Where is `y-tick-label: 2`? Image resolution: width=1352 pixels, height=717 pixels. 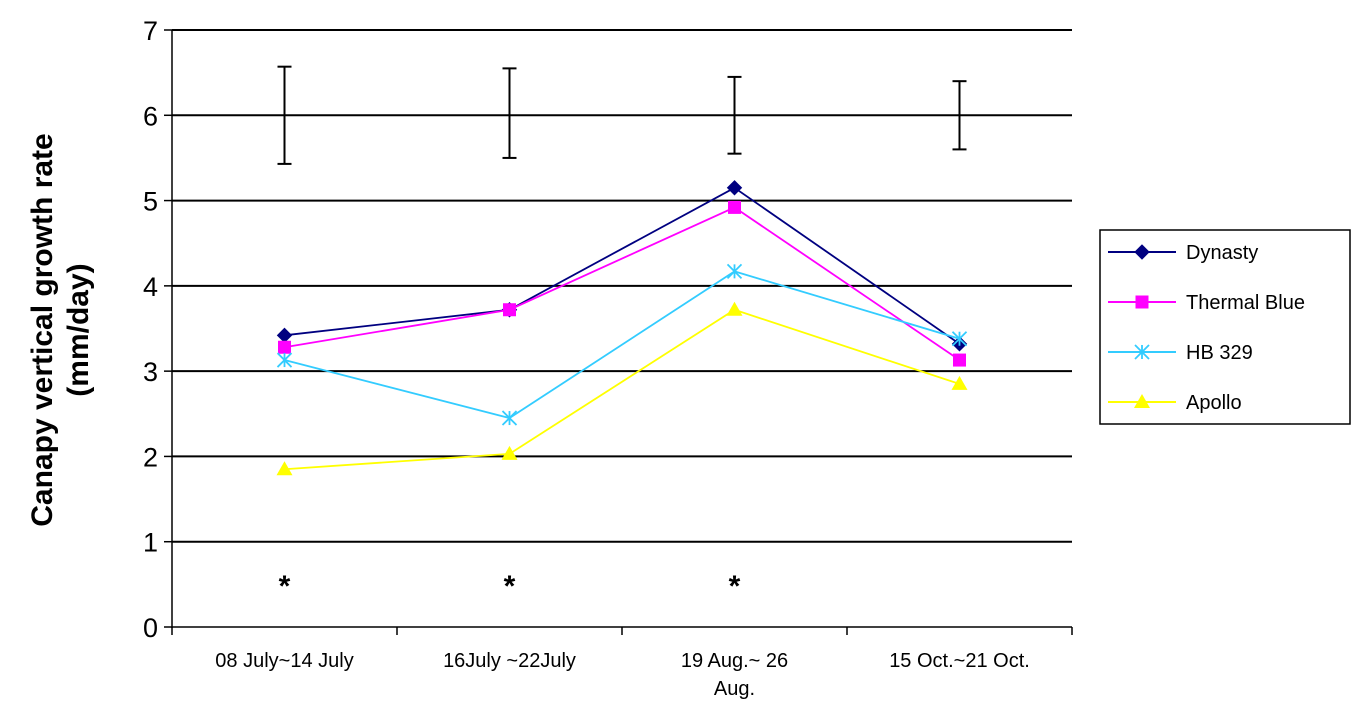 y-tick-label: 2 is located at coordinates (150, 457).